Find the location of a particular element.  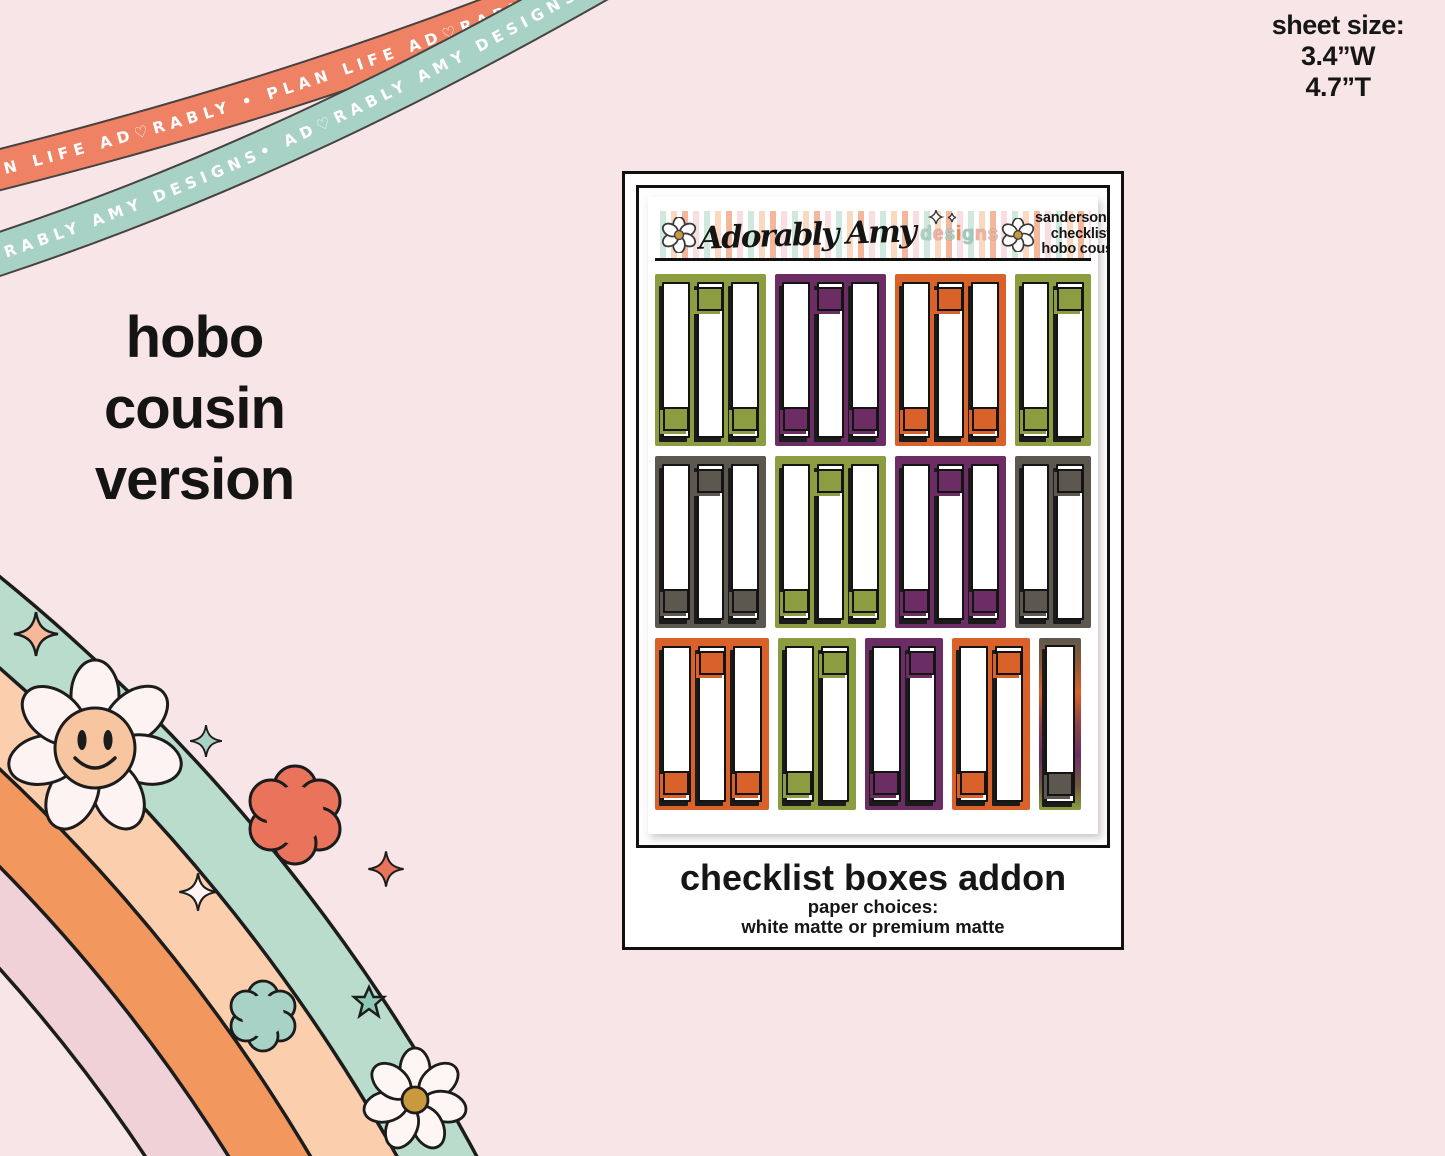

sheet-size-line2: 3.4”W is located at coordinates (1338, 56).